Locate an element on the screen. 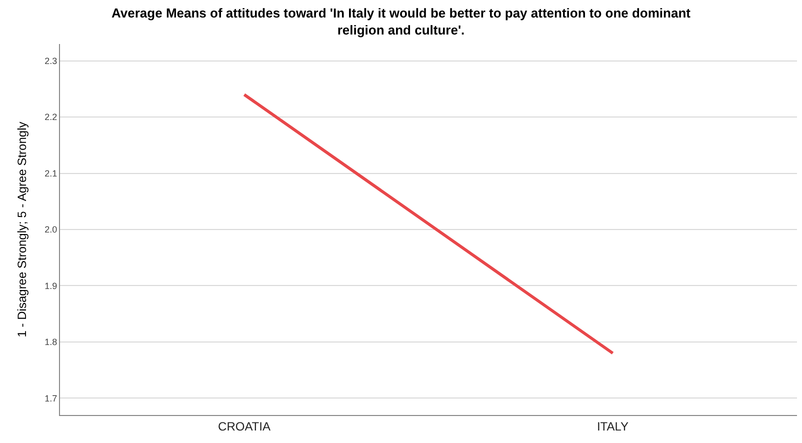 The image size is (802, 443). x-tick-label: ITALY is located at coordinates (612, 426).